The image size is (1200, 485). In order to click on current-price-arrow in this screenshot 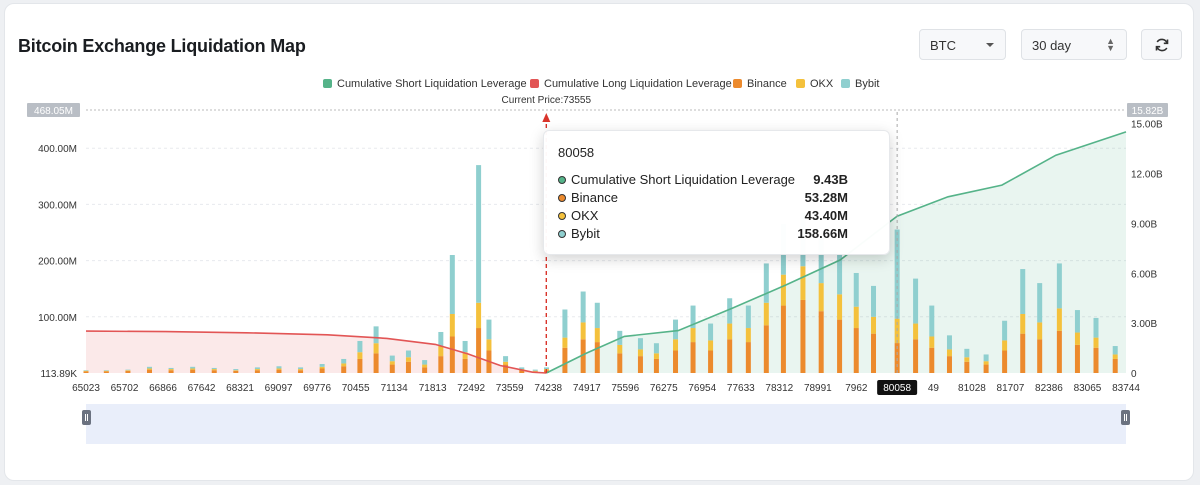, I will do `click(546, 117)`.